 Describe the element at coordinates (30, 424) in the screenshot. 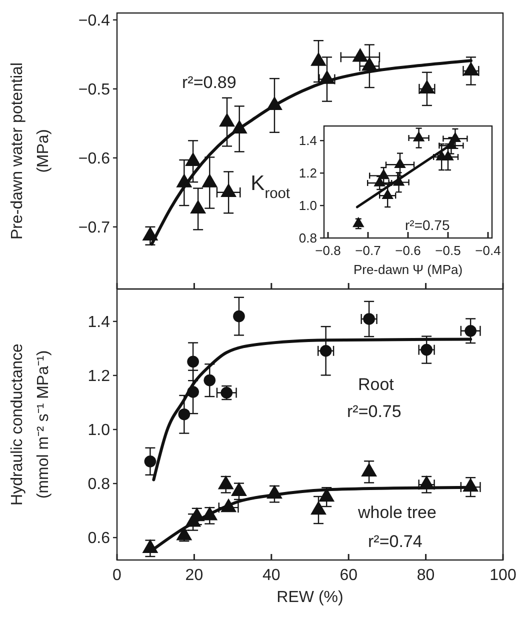

I see `y-axis-title: Hydraulic conductance (mmol m⁻² s⁻¹ MPa⁻¹)` at that location.